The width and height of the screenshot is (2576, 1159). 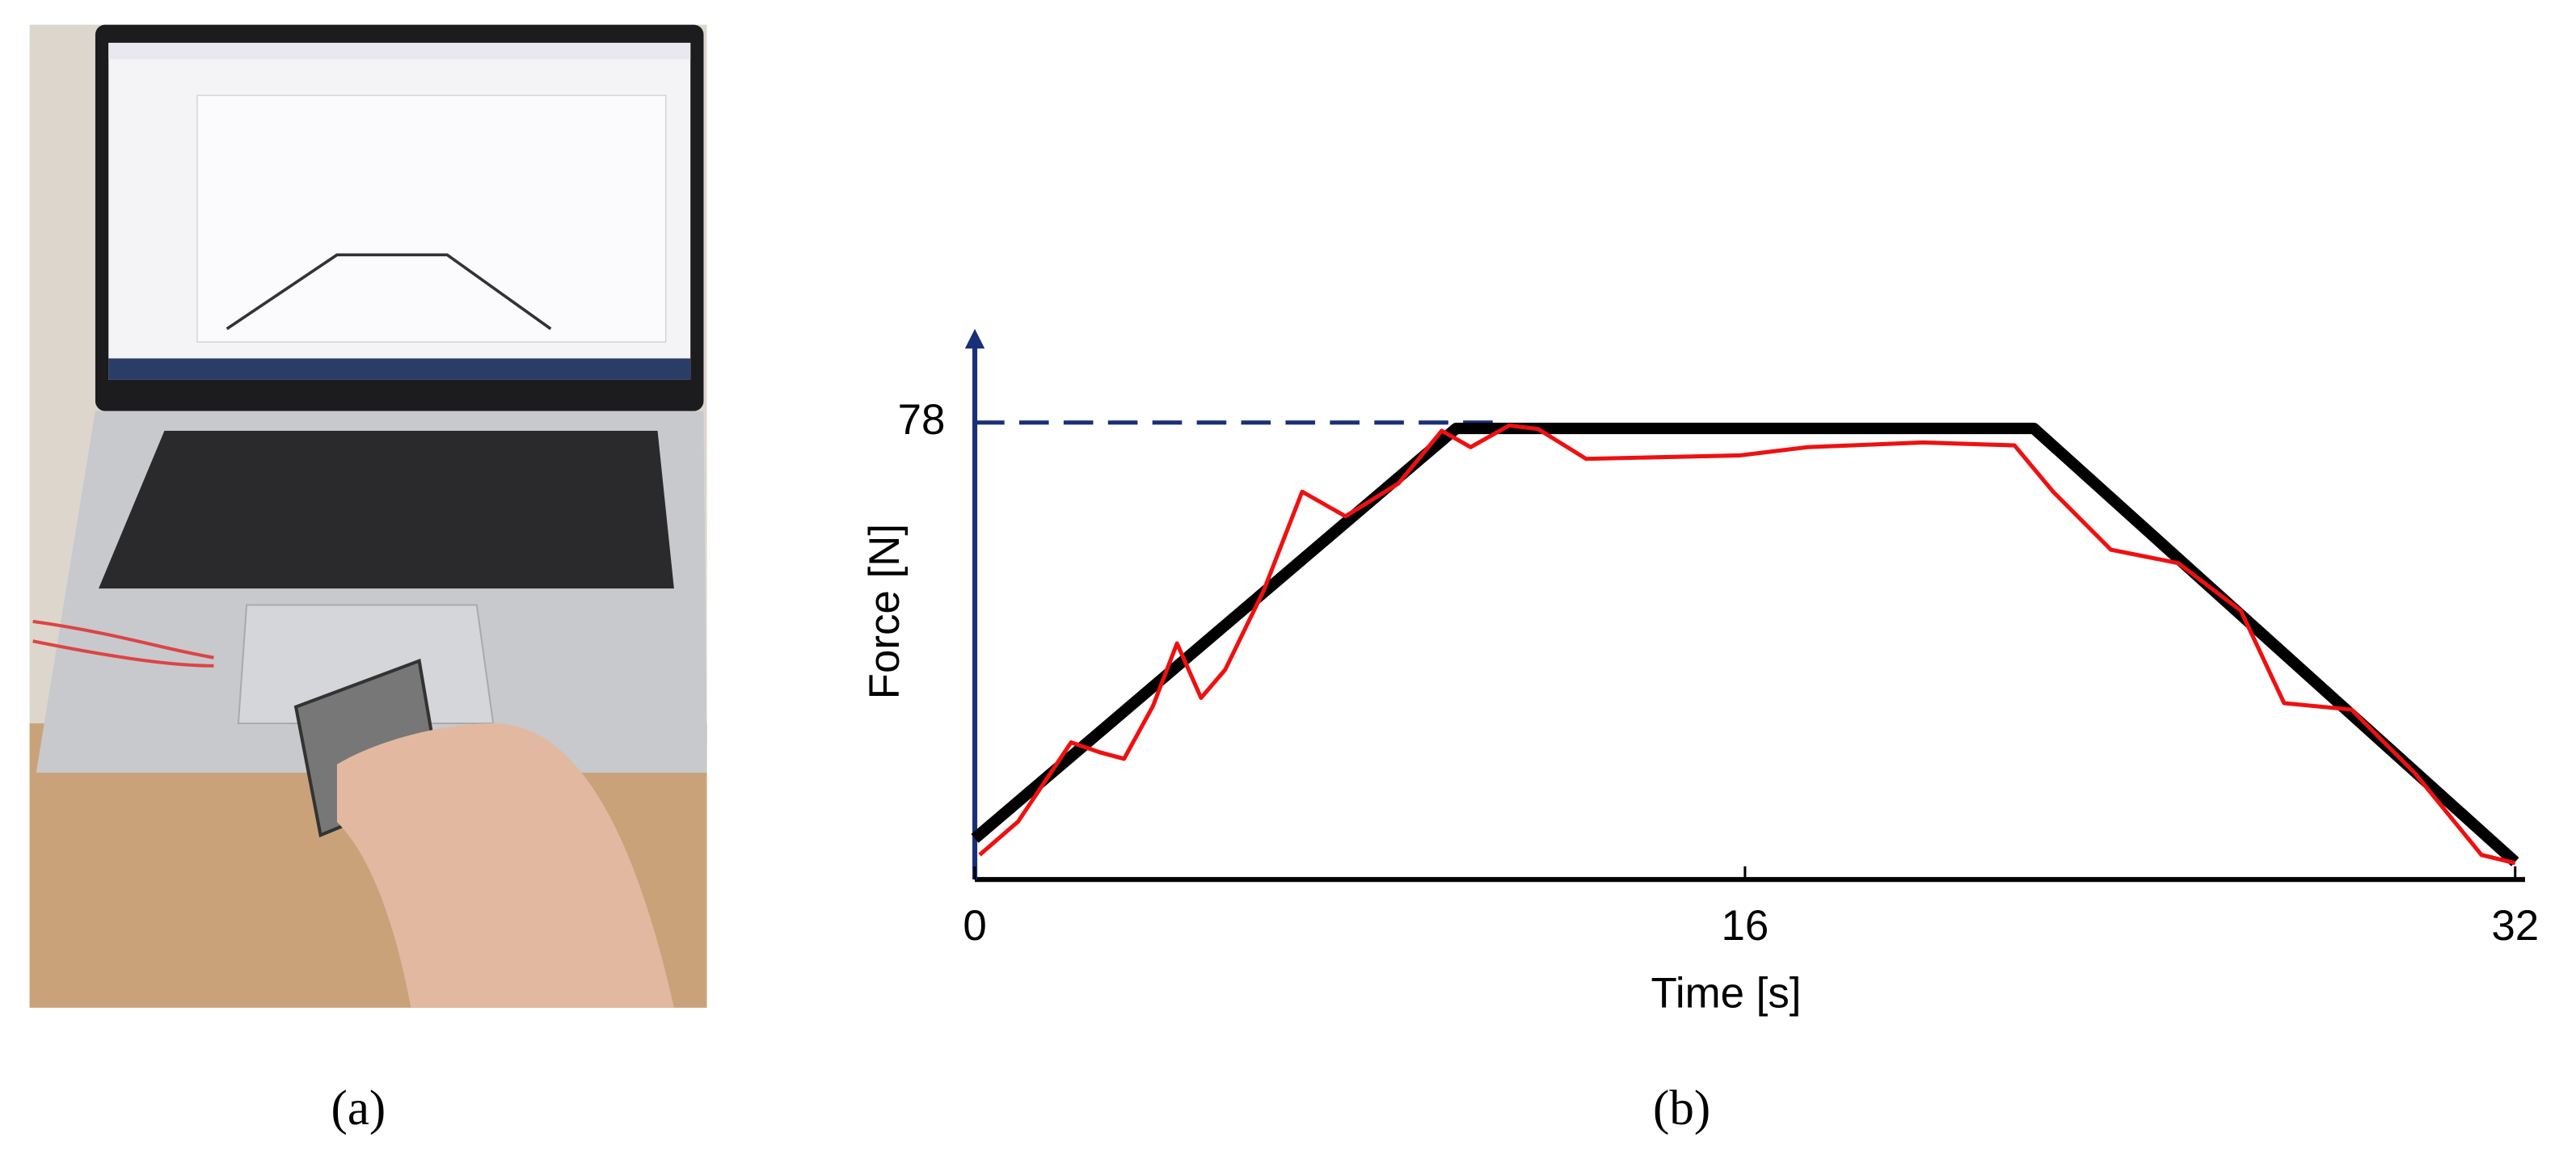 What do you see at coordinates (1682, 1108) in the screenshot?
I see `panel-label: (b)` at bounding box center [1682, 1108].